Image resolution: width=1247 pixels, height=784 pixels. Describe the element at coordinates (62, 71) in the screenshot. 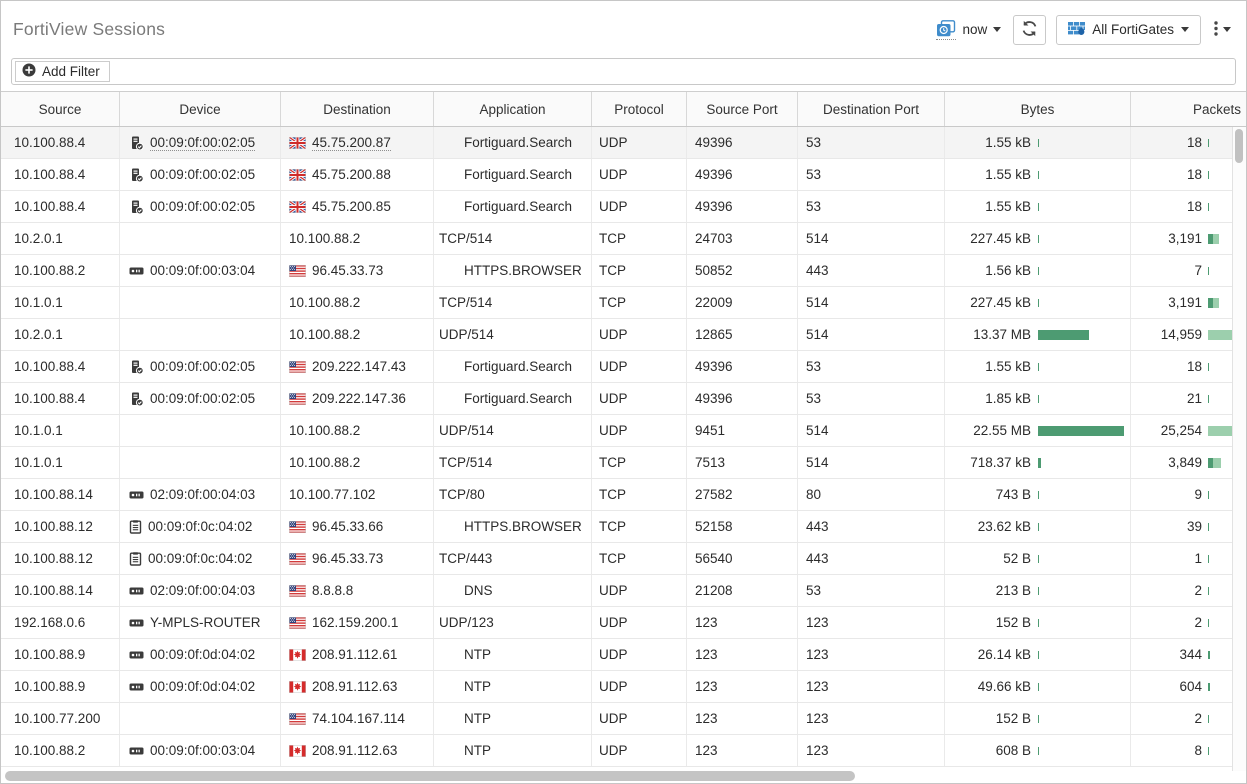

I see `add-filter-button: Add Filter` at that location.